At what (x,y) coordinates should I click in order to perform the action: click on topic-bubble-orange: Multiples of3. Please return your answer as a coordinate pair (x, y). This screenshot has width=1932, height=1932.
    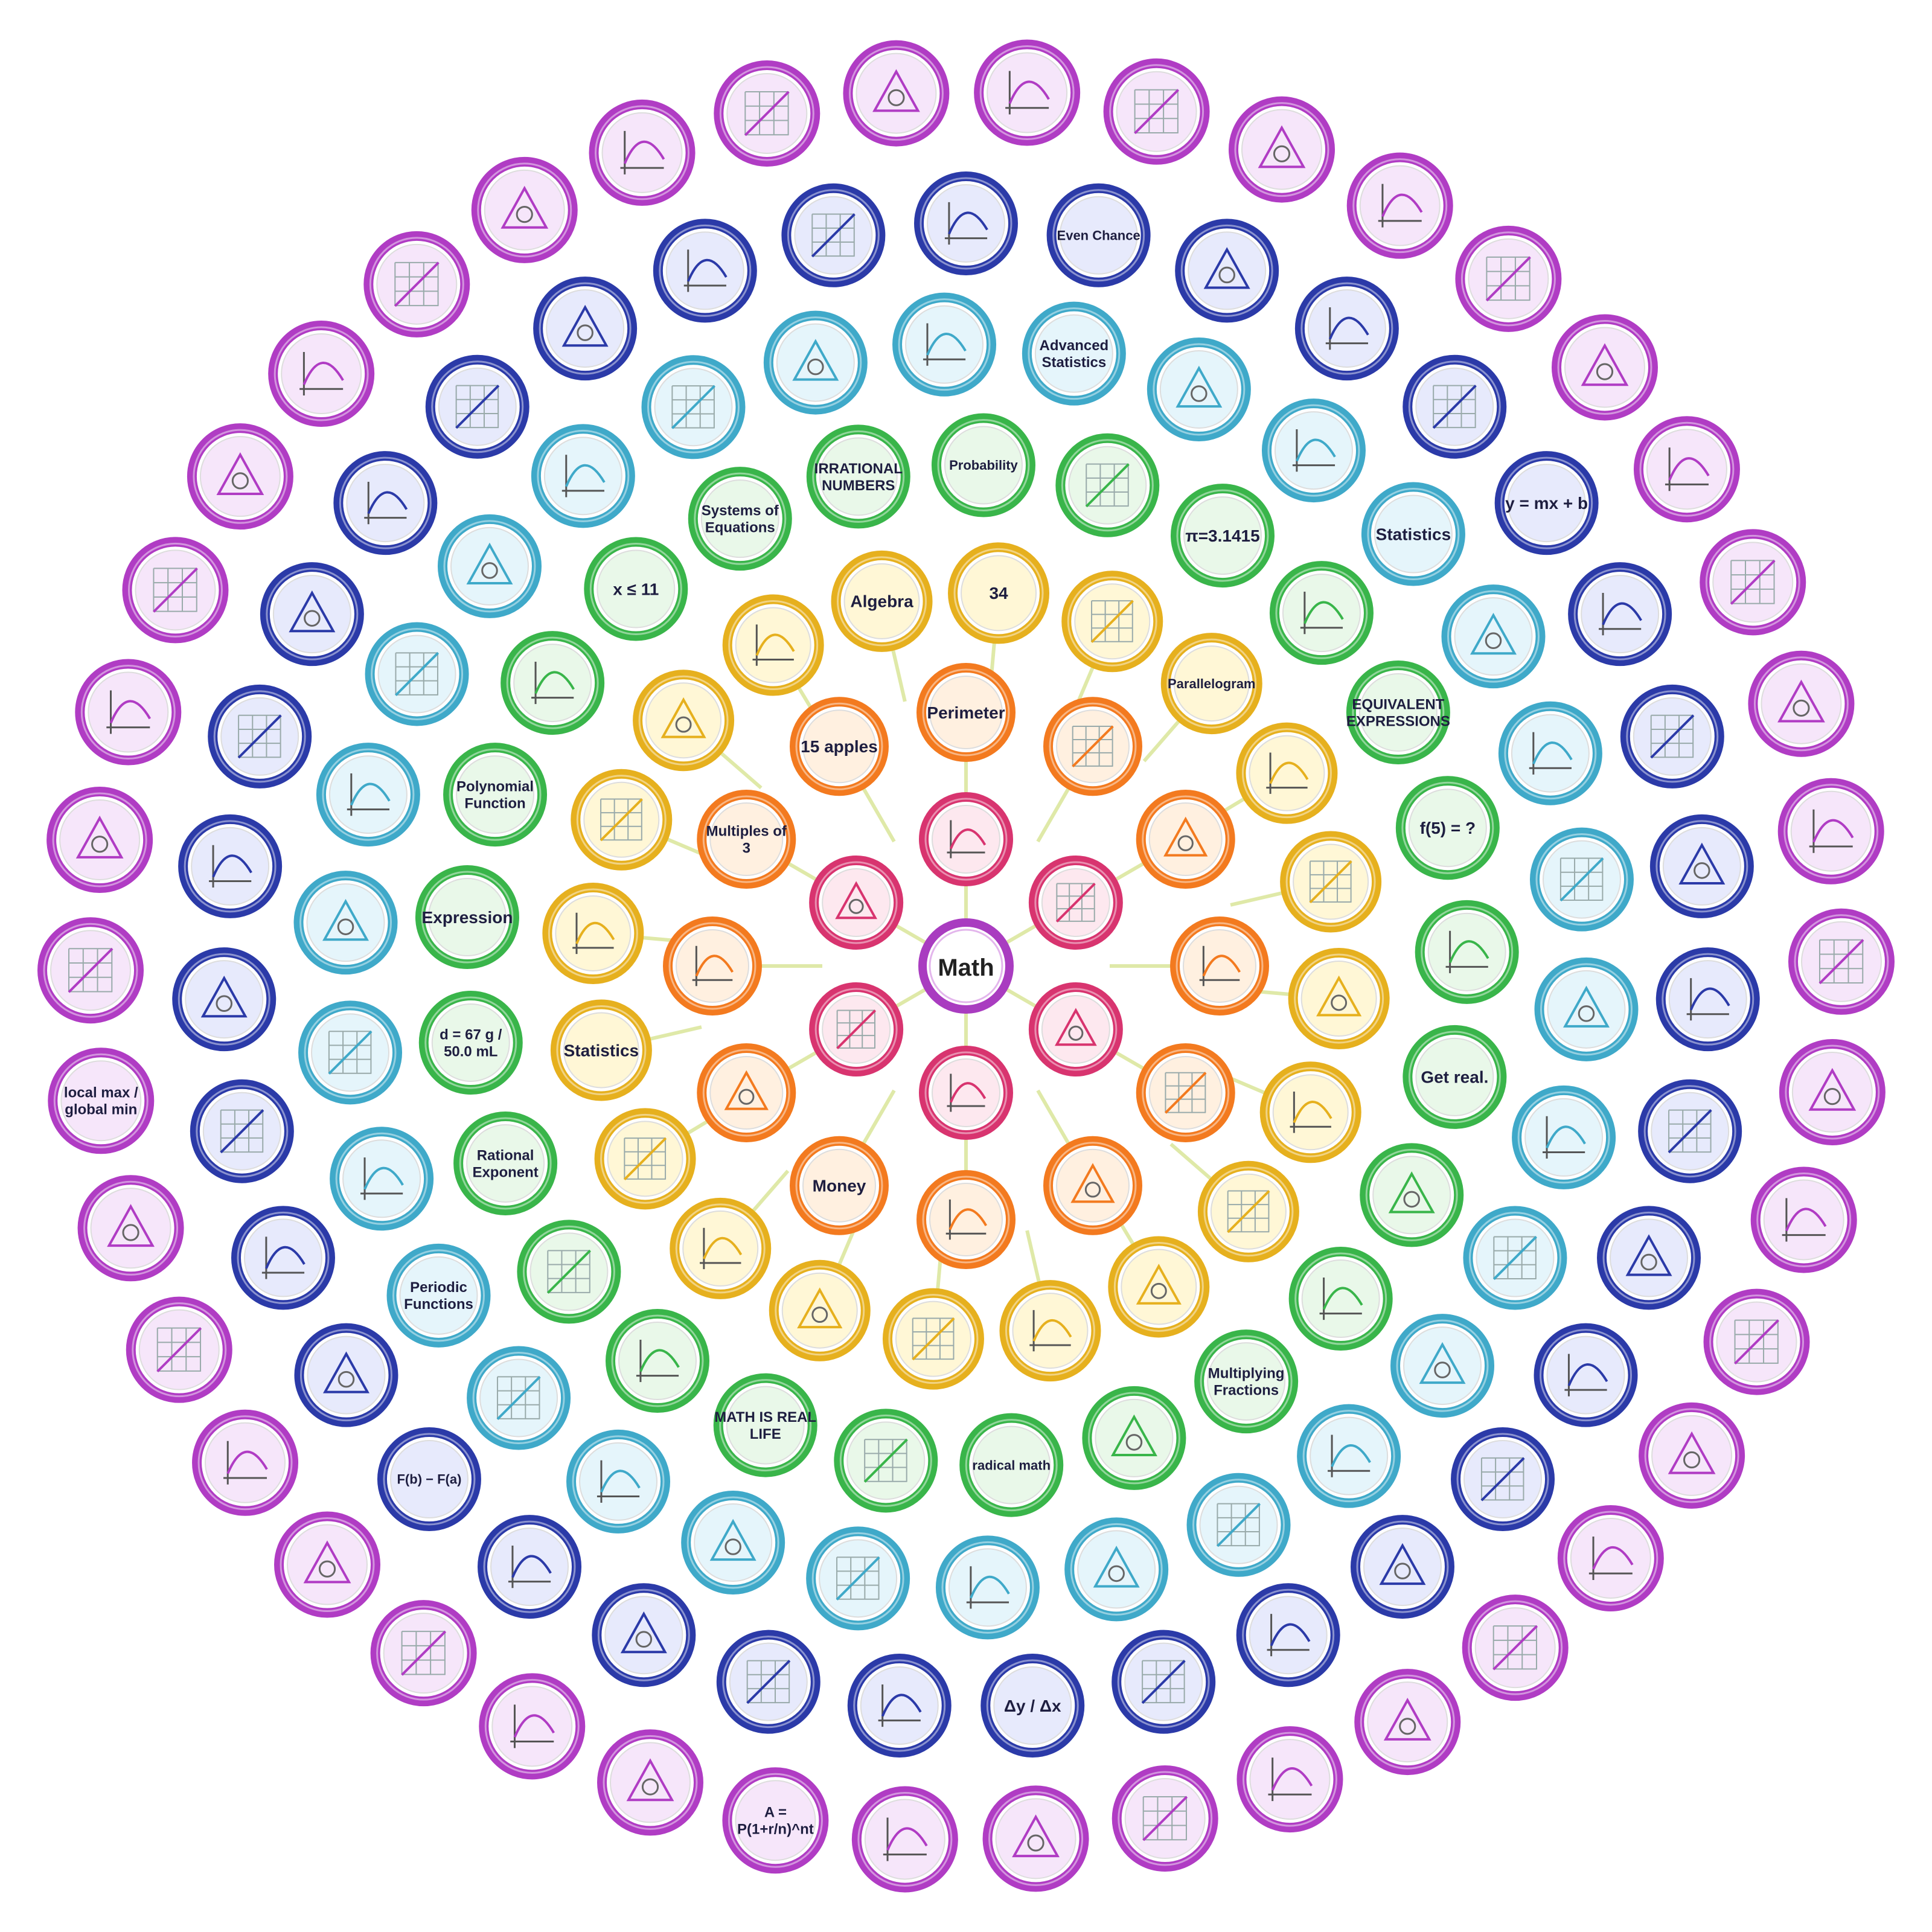
    Looking at the image, I should click on (747, 840).